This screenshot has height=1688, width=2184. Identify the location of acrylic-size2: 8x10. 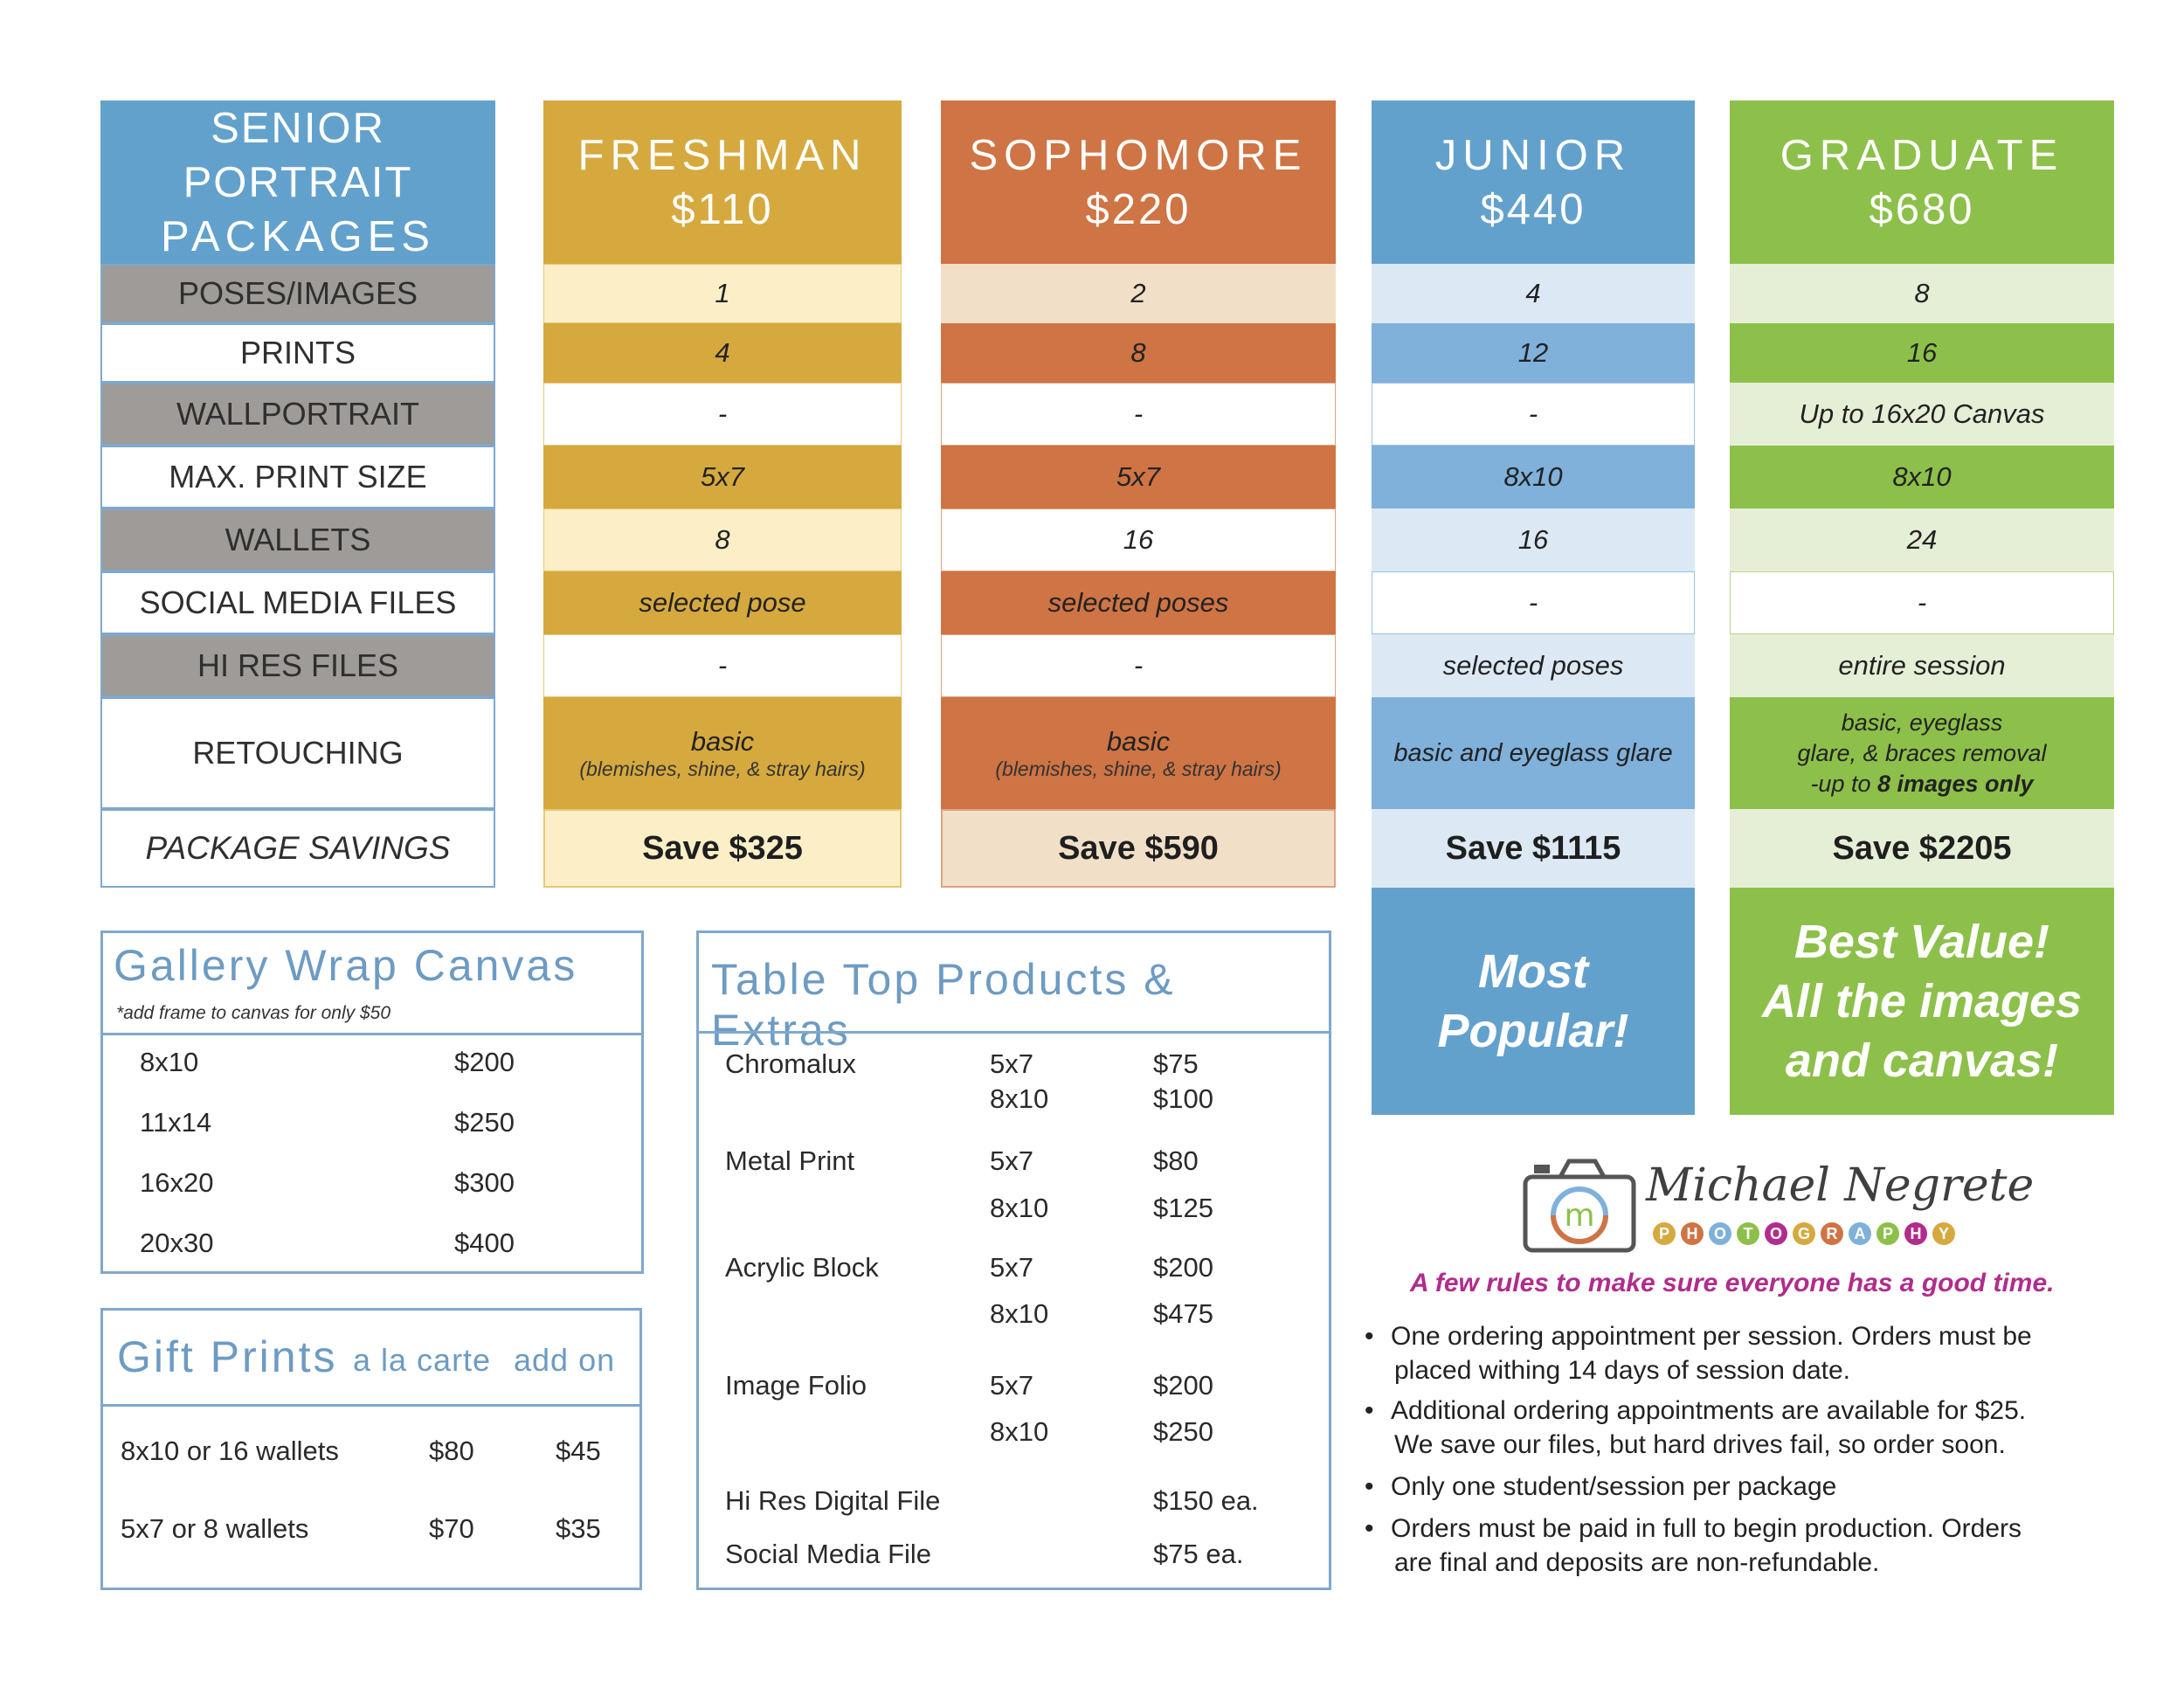
(1019, 1313).